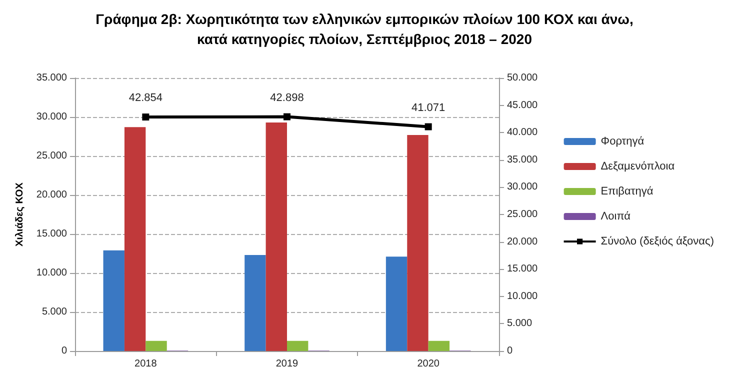 This screenshot has height=383, width=729. Describe the element at coordinates (522, 187) in the screenshot. I see `y2-tick-label: 30.000` at that location.